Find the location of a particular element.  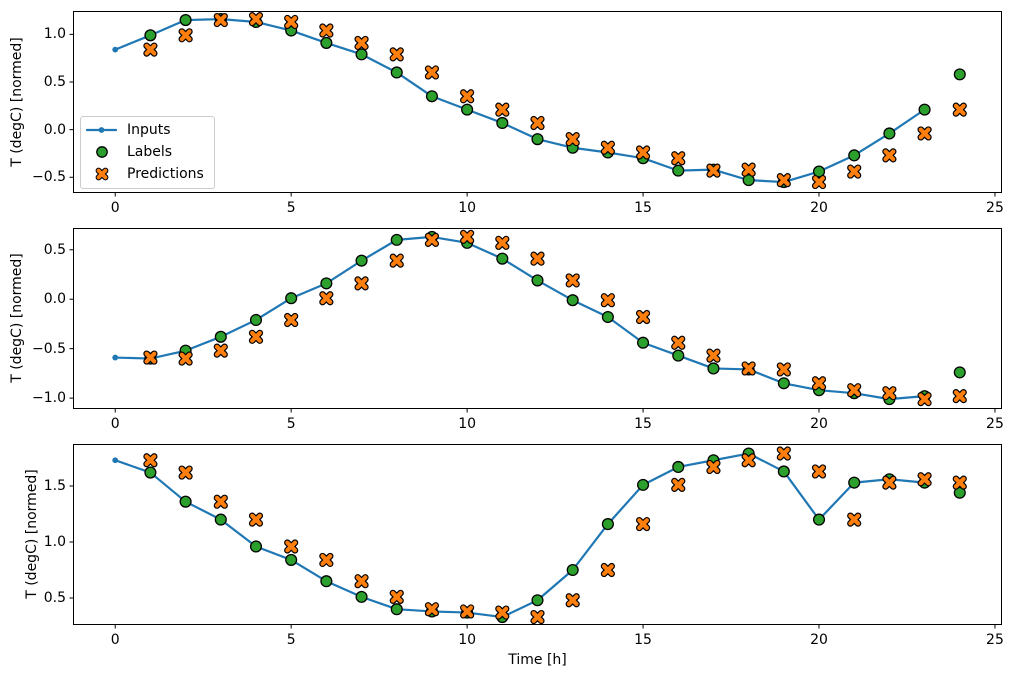

labels-marker-icon is located at coordinates (101, 152).